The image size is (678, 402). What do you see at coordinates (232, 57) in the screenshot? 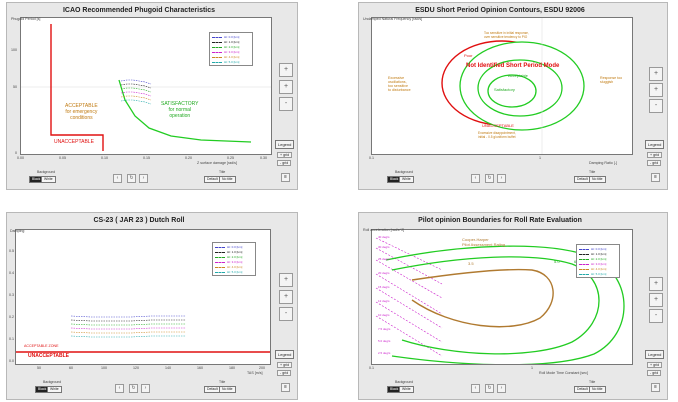
I see `legend-entry: Ht: 4.0 [km]` at bounding box center [232, 57].